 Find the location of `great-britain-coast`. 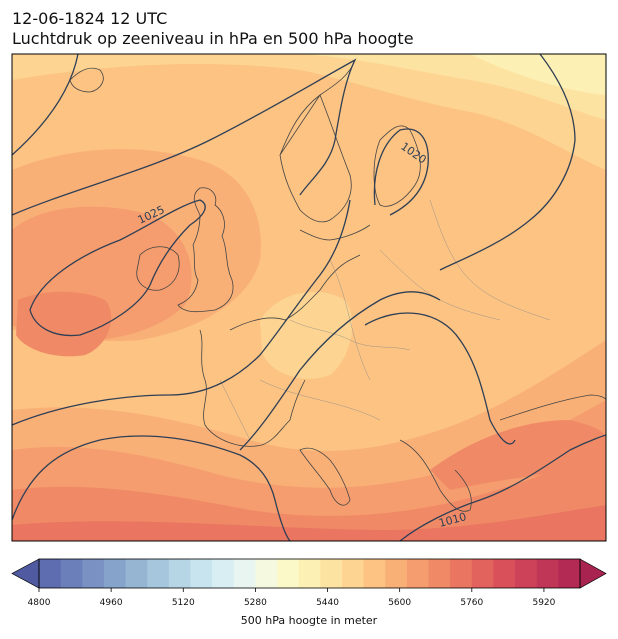

great-britain-coast is located at coordinates (205, 250).